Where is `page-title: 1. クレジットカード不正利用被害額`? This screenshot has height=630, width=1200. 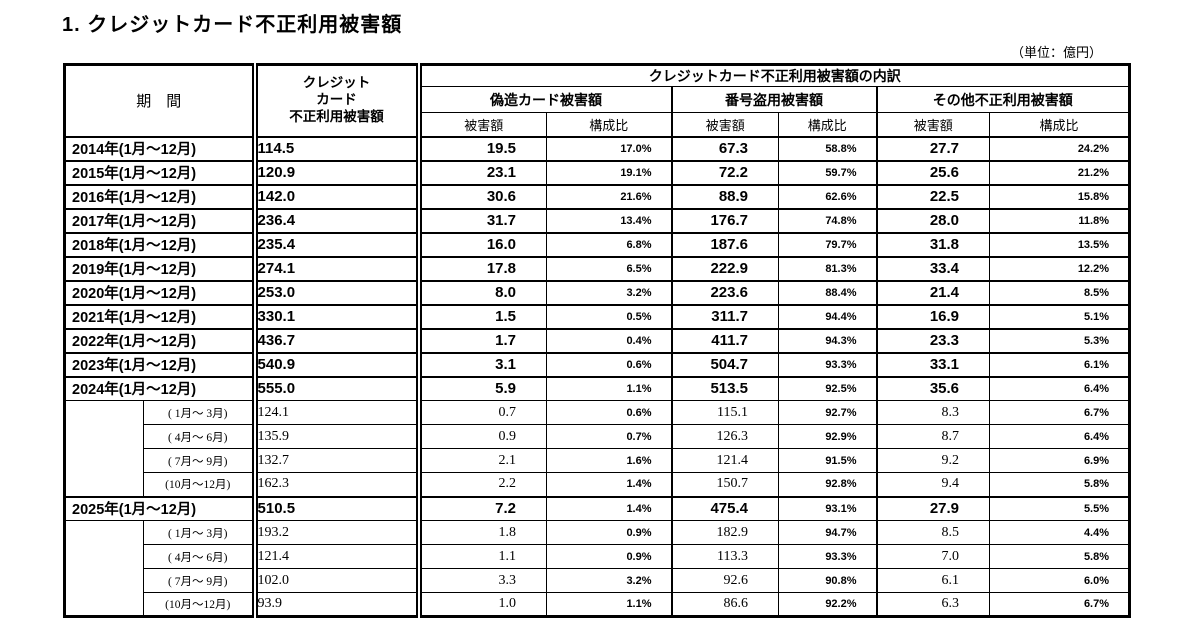 page-title: 1. クレジットカード不正利用被害額 is located at coordinates (232, 25).